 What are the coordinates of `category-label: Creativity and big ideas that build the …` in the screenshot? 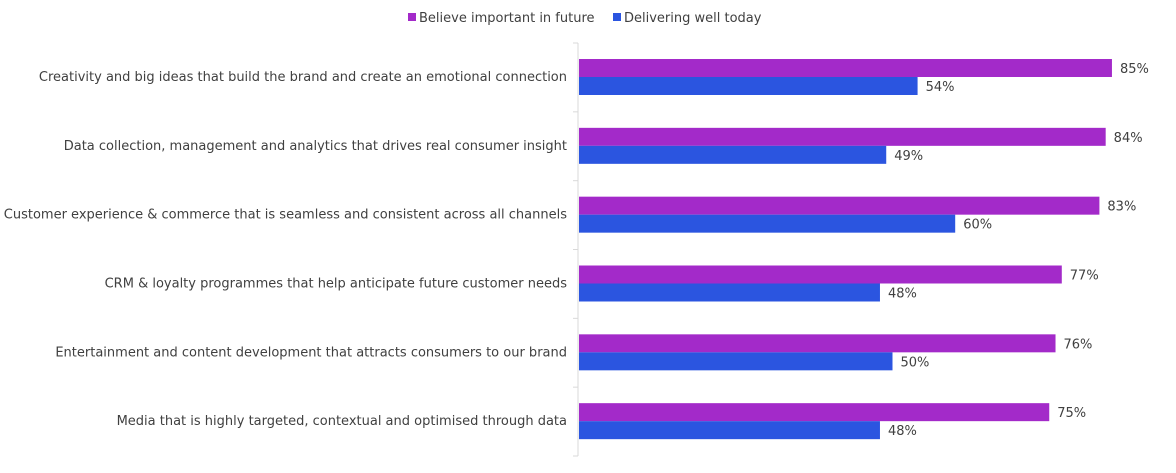 It's located at (303, 77).